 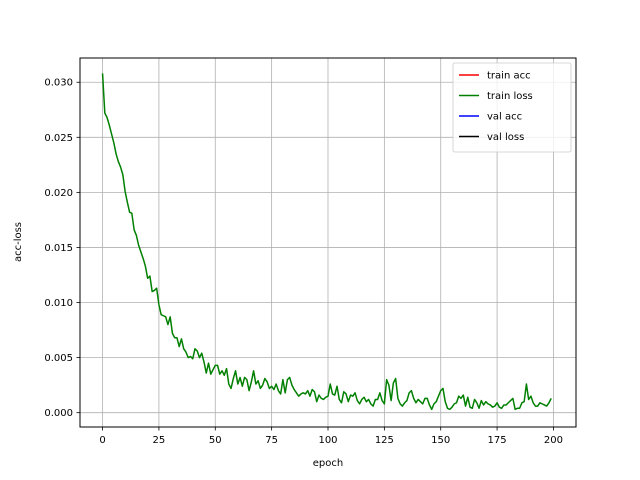 I want to click on y-axis-ticks: 0.000 0.005 0.010 0.015 0.020 0.025 0.030, so click(x=62, y=248).